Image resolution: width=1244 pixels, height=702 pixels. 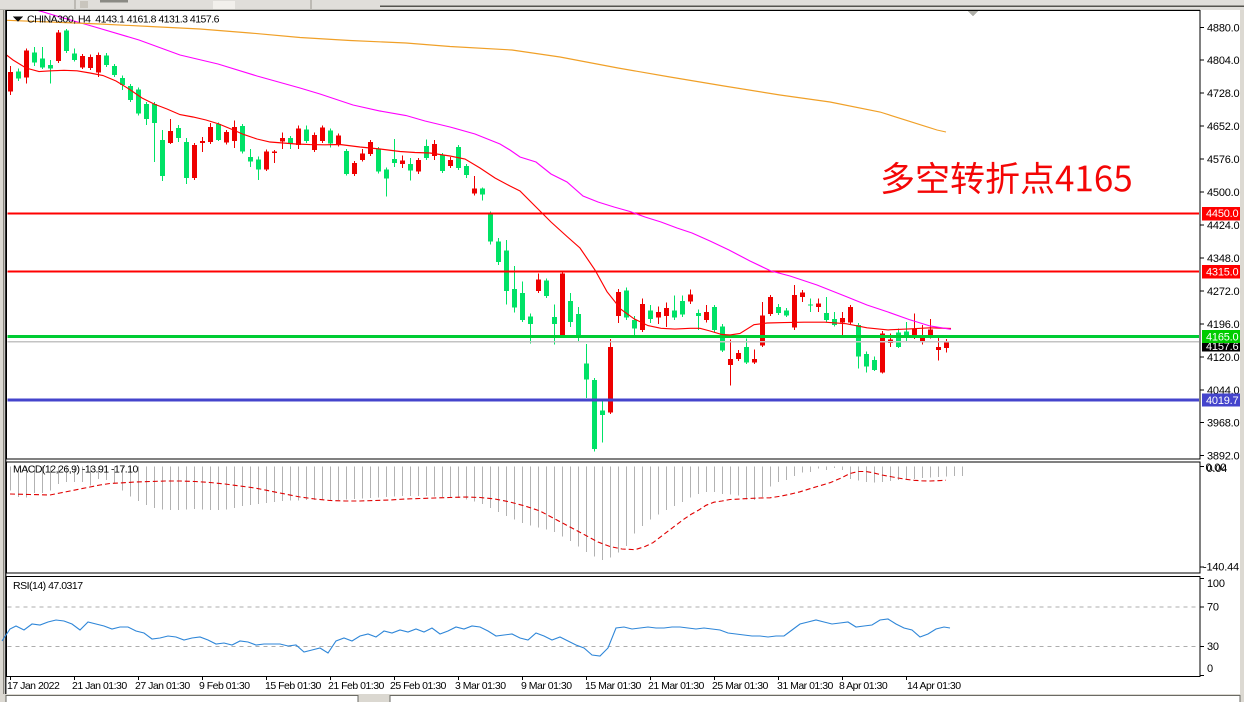 What do you see at coordinates (1223, 61) in the screenshot?
I see `svg-text: 4804.0` at bounding box center [1223, 61].